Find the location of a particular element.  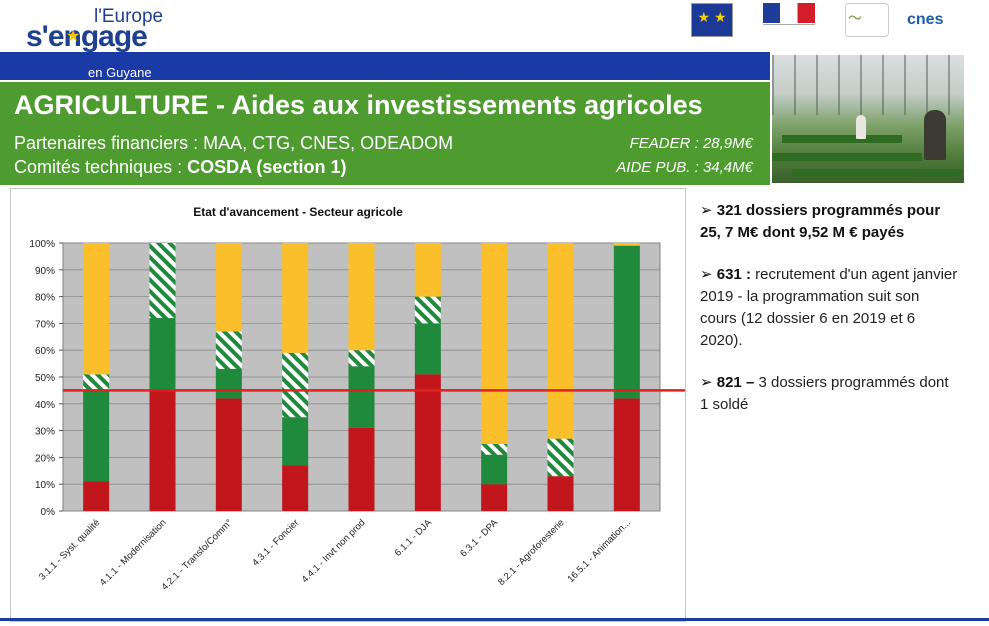

x-tick-label: 4.4.1 - Invt non prod is located at coordinates (334, 551).